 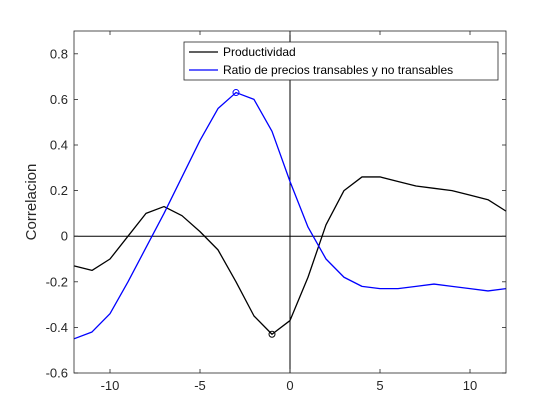 I want to click on legend-label-1: Productividad, so click(x=259, y=52).